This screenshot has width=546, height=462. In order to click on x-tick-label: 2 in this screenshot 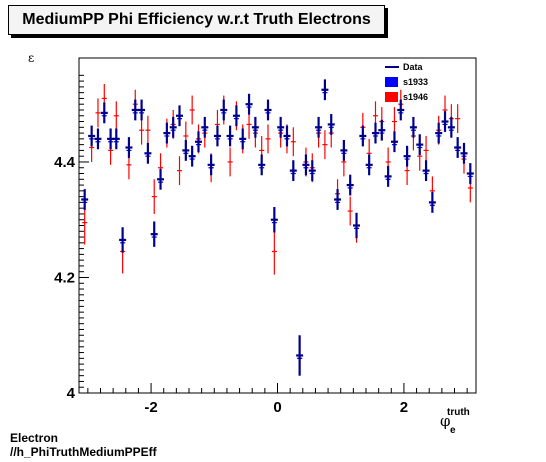, I will do `click(404, 407)`.